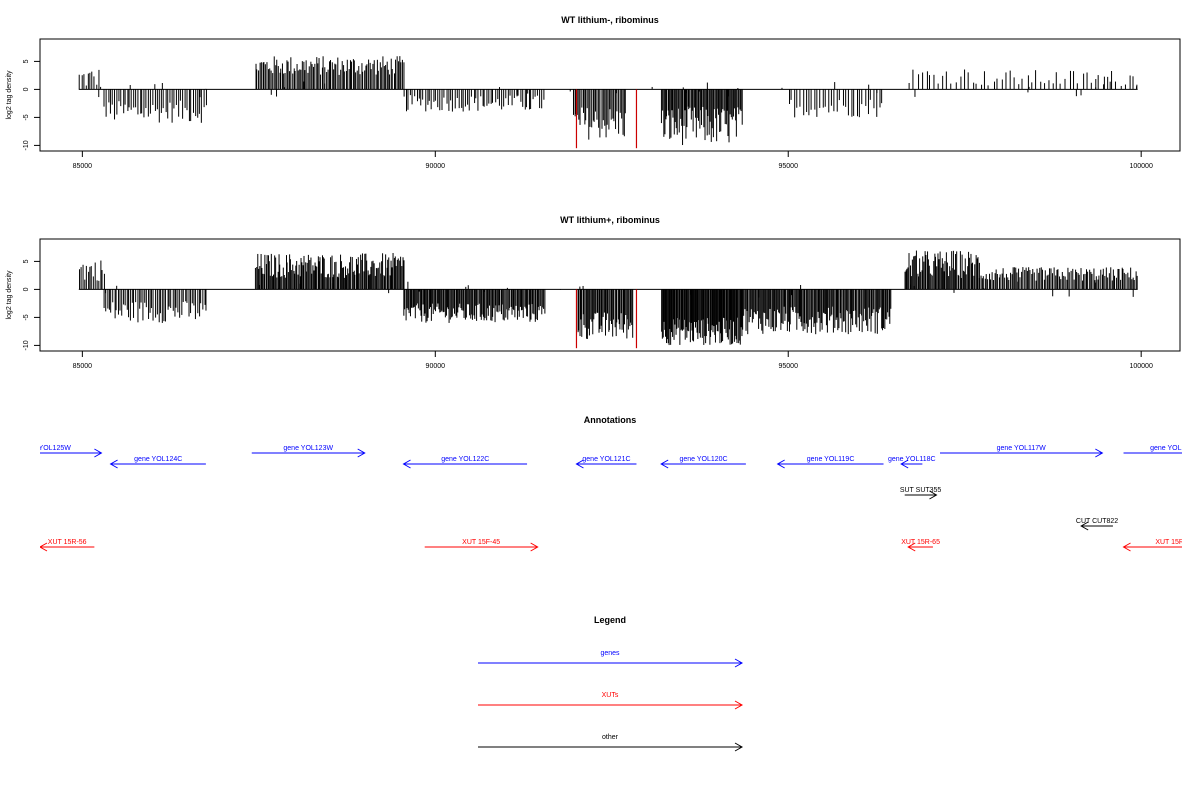  I want to click on legend-label: genes, so click(610, 653).